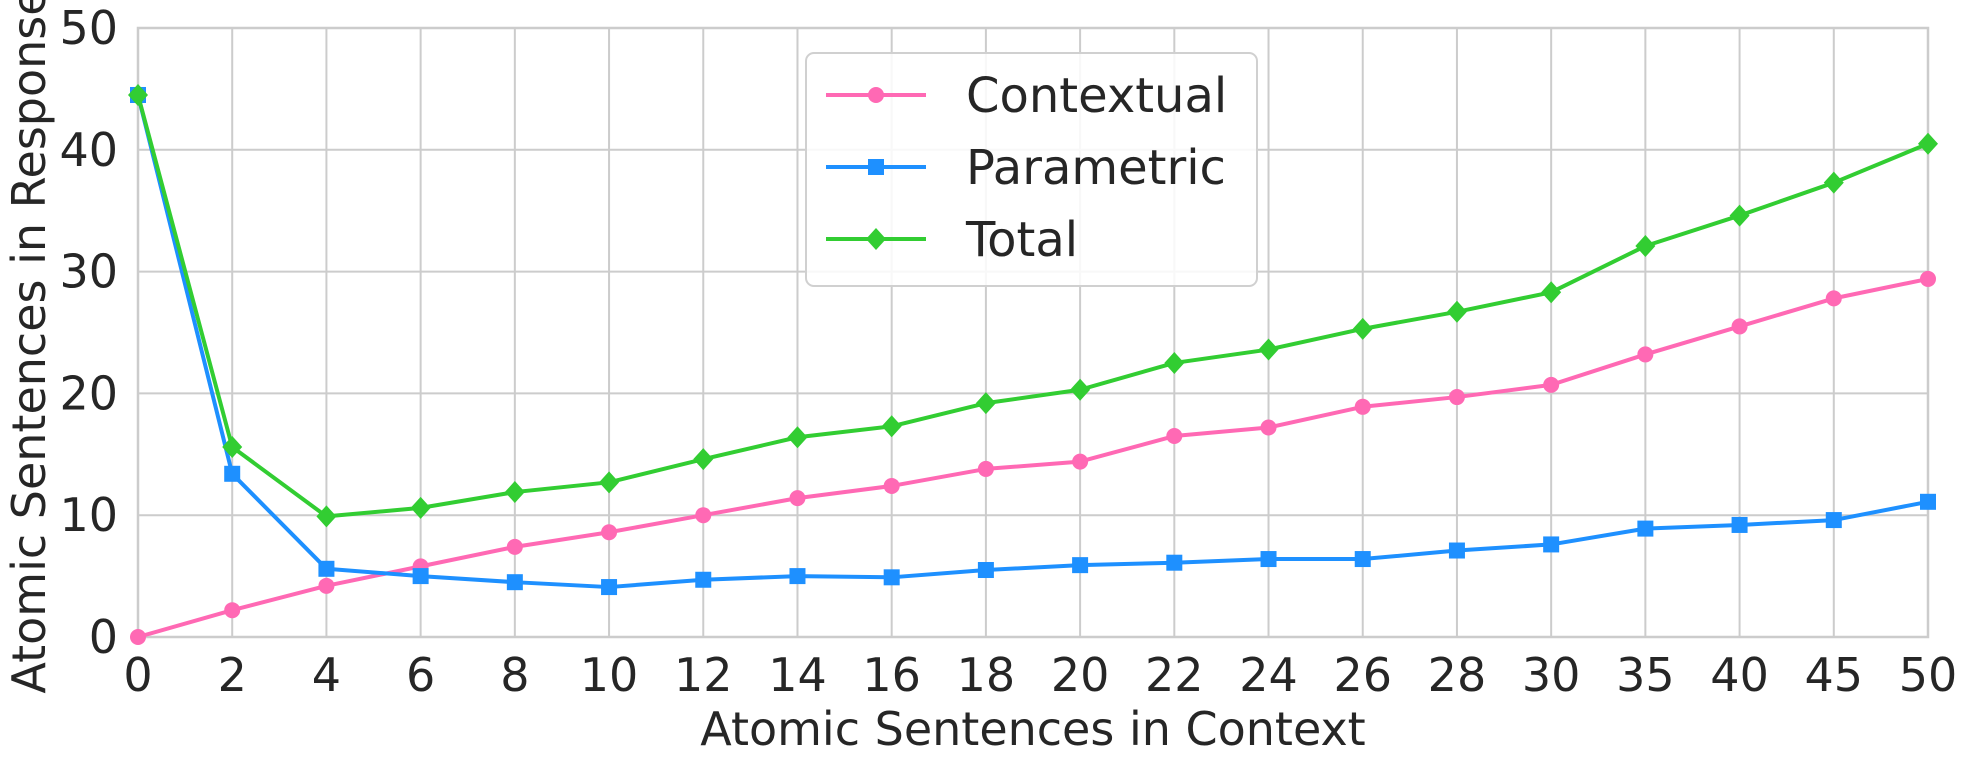 Image resolution: width=1966 pixels, height=765 pixels. What do you see at coordinates (1040, 675) in the screenshot?
I see `x-tick-labels: 0 2 4 6 8 10 12 14 16 18 20 22 24 26 28 30 35 40 45 50` at bounding box center [1040, 675].